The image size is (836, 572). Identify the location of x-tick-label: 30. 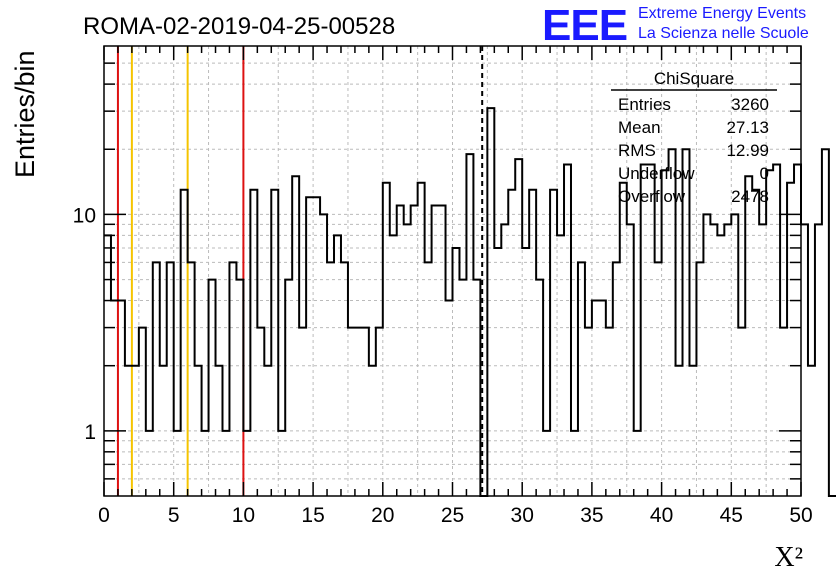
(522, 515).